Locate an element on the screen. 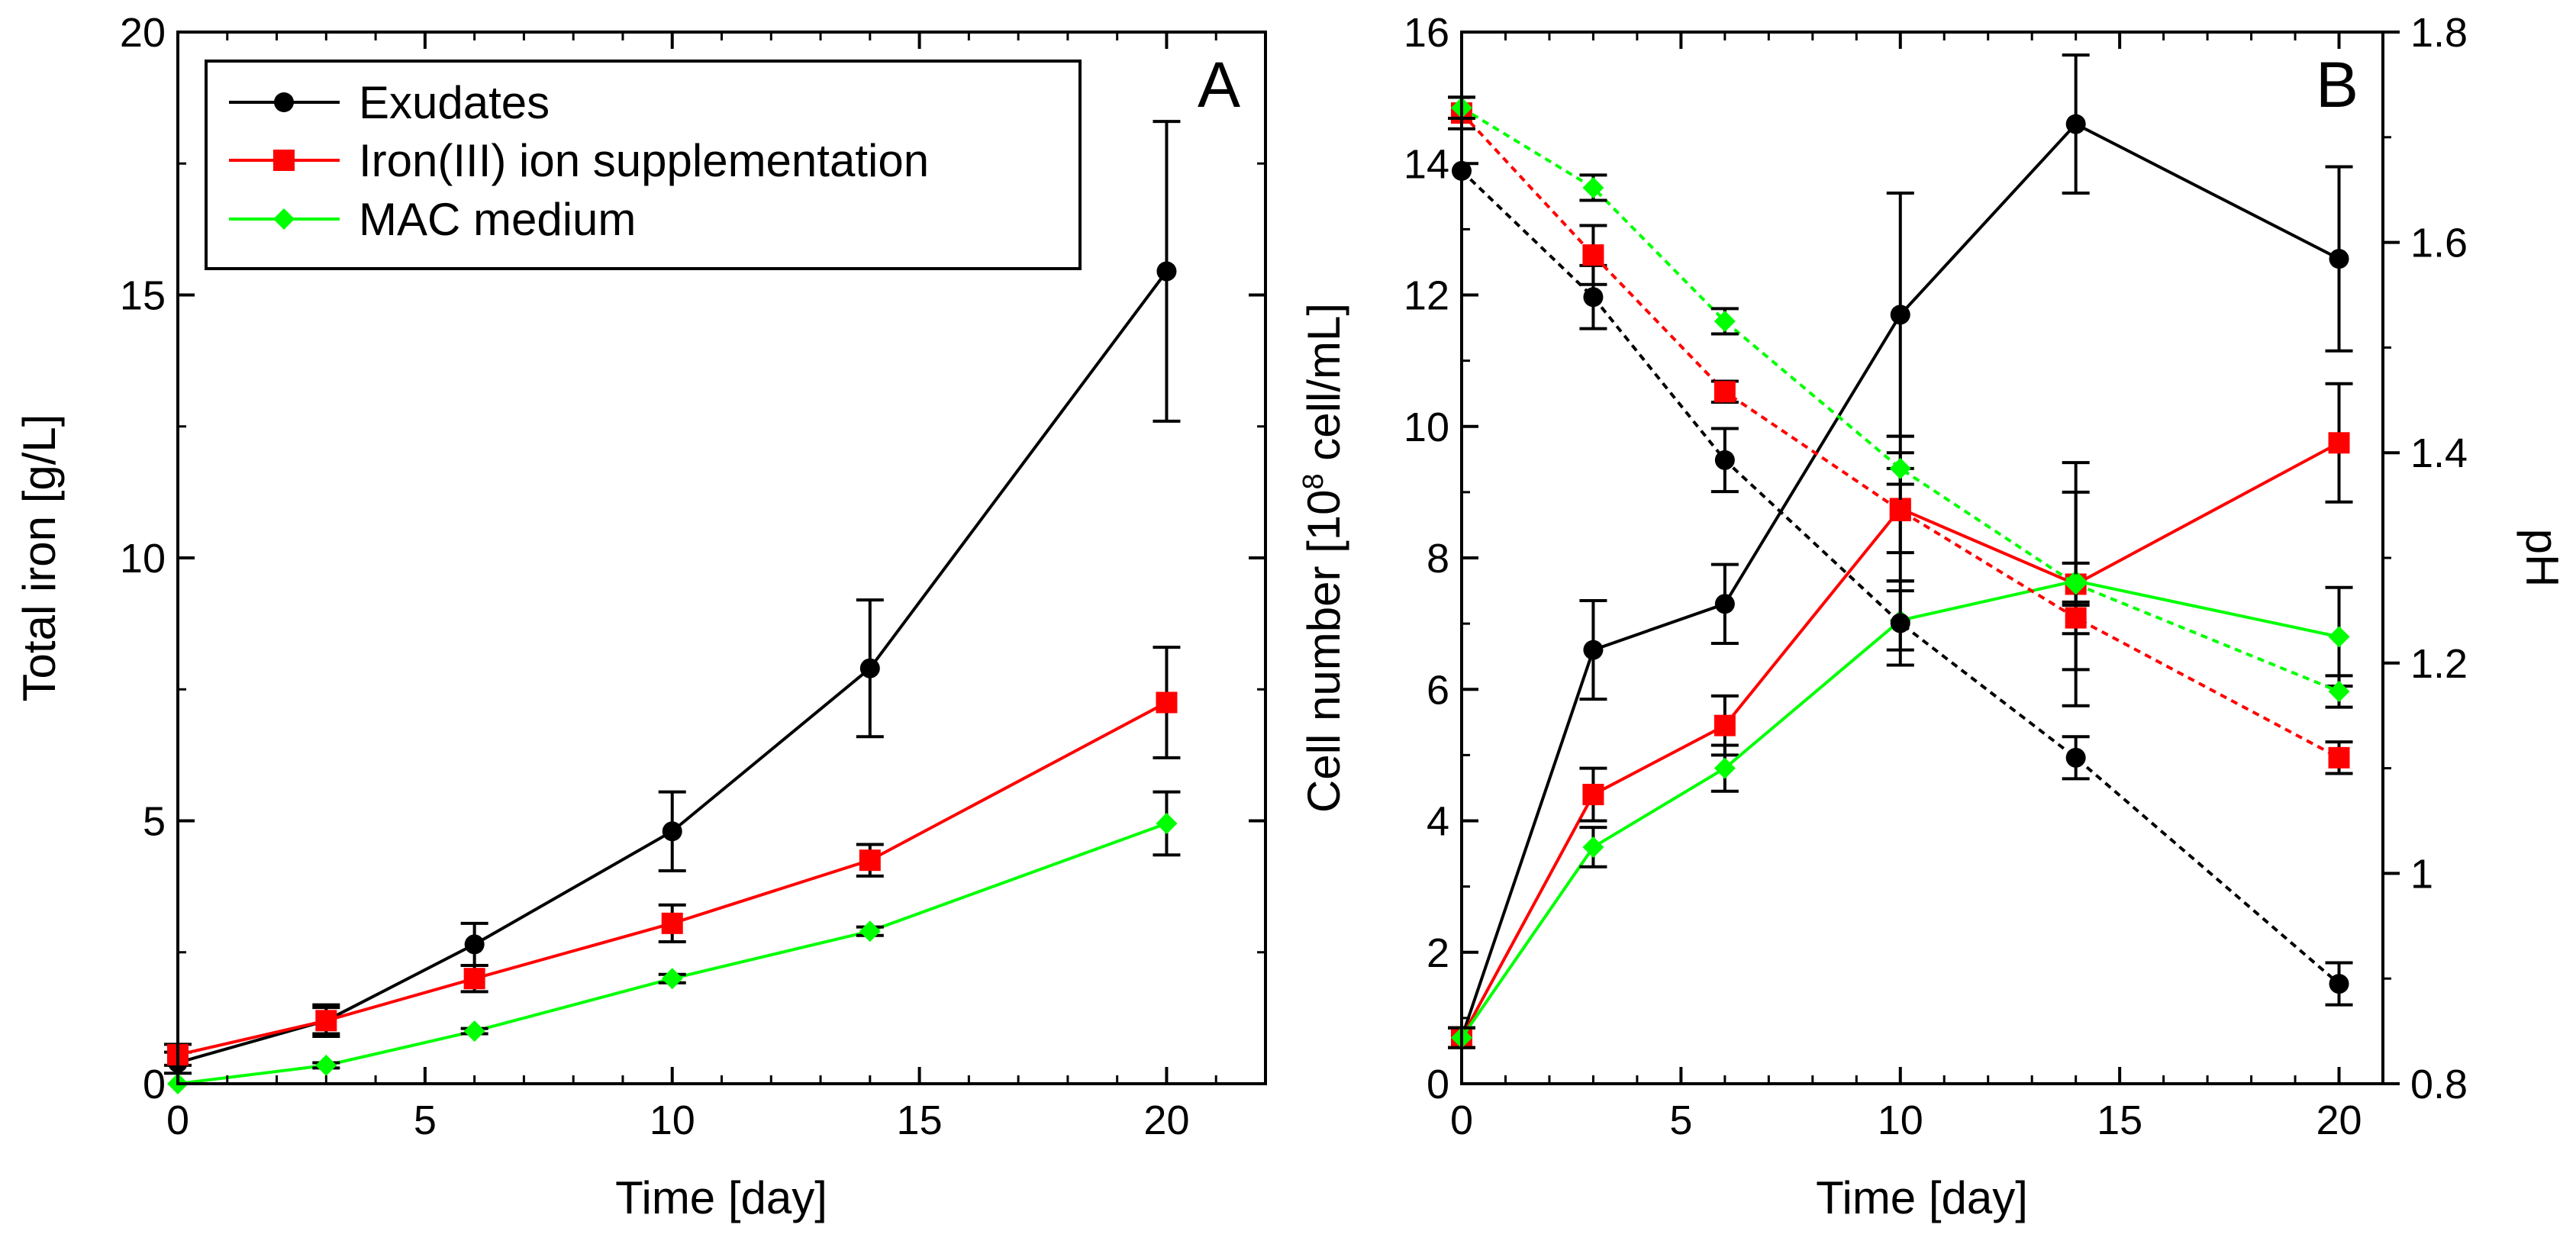 Image resolution: width=2576 pixels, height=1244 pixels. panel-a-y-tick-label: 10 is located at coordinates (143, 559).